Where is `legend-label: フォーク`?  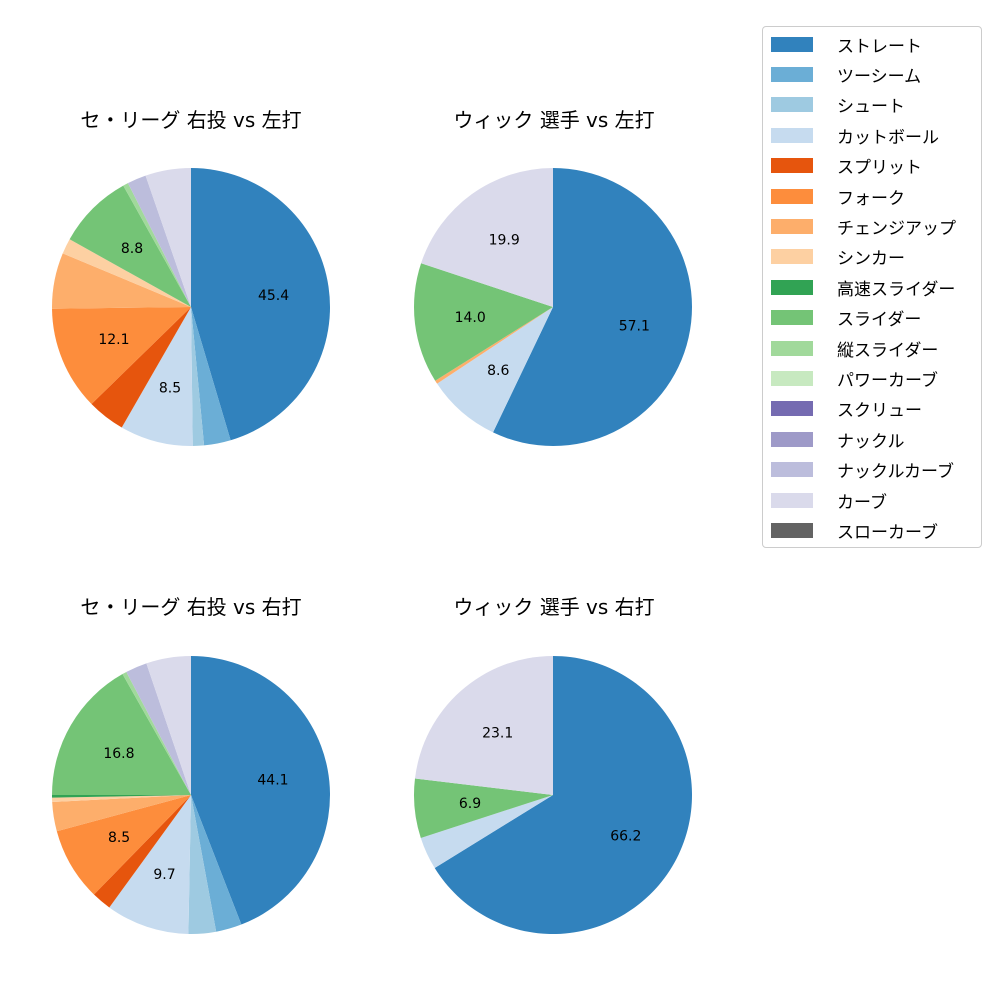
legend-label: フォーク is located at coordinates (871, 198).